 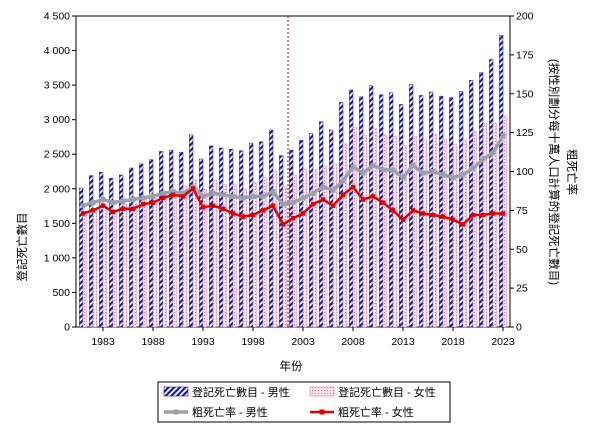 I want to click on bar-female-1982, so click(x=94, y=268).